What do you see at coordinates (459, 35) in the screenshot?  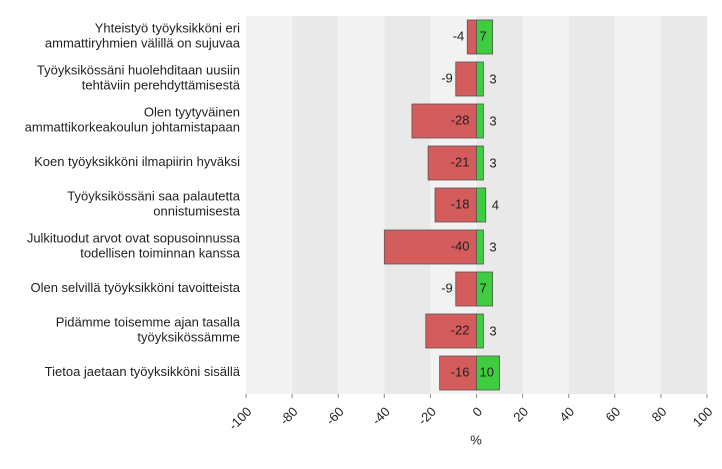 I see `value-label: -4` at bounding box center [459, 35].